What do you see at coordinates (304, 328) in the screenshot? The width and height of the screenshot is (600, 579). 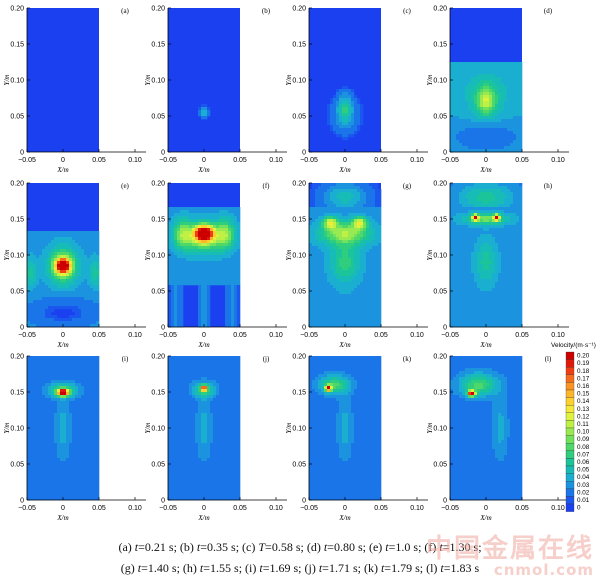 I see `y-tick-label: 0` at bounding box center [304, 328].